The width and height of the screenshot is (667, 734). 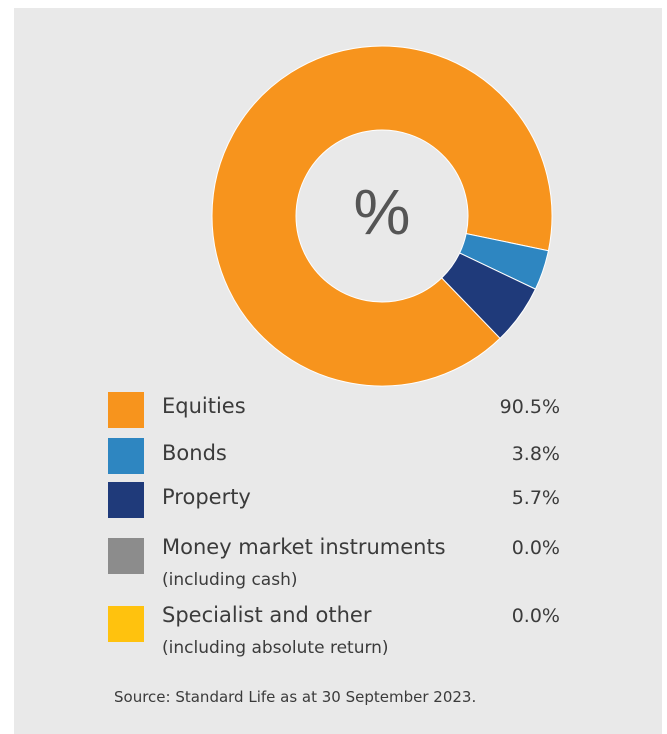 I want to click on legend-sublabel: (including cash), so click(x=230, y=580).